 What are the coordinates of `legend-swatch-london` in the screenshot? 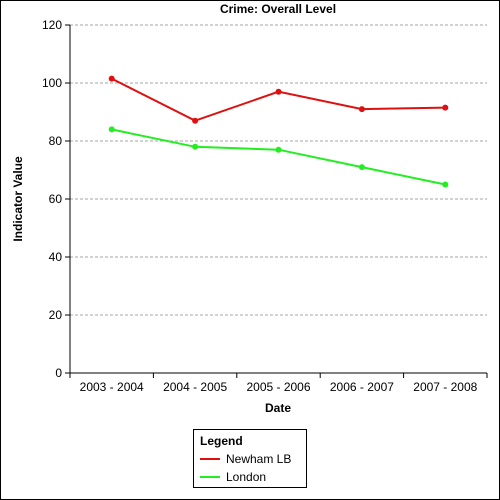 It's located at (210, 477).